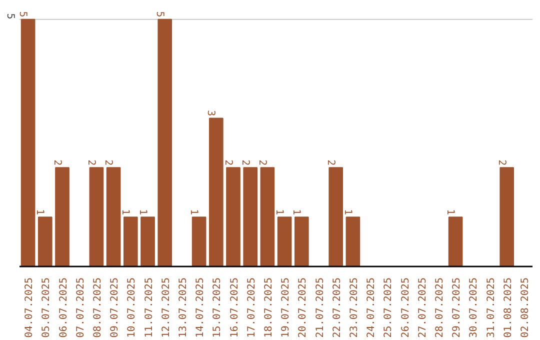 The width and height of the screenshot is (540, 340). I want to click on x-tick-label: 05.07.2025, so click(46, 307).